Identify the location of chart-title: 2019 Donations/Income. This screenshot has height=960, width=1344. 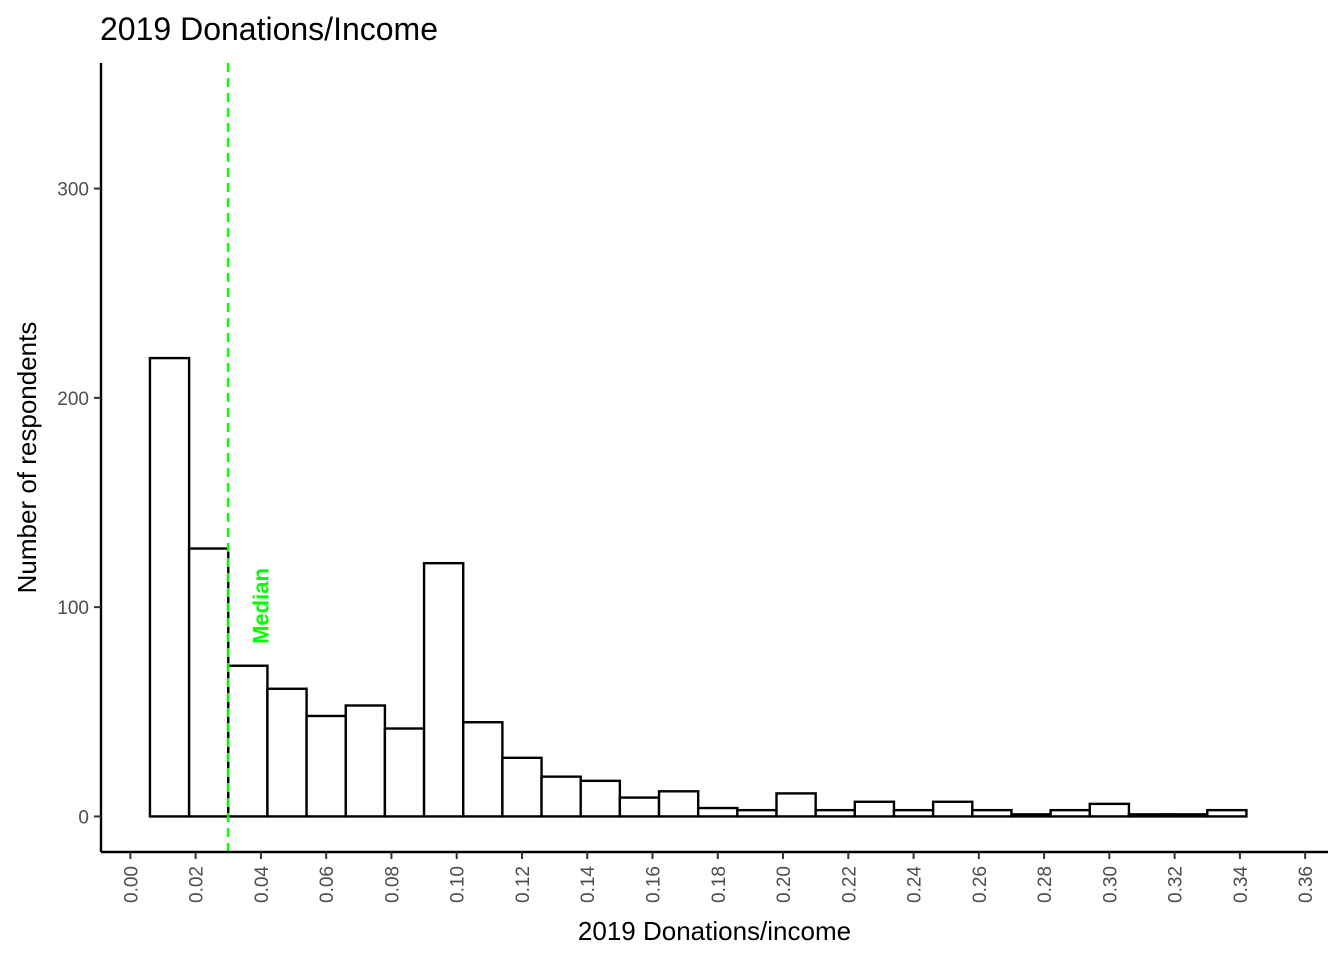
(269, 29).